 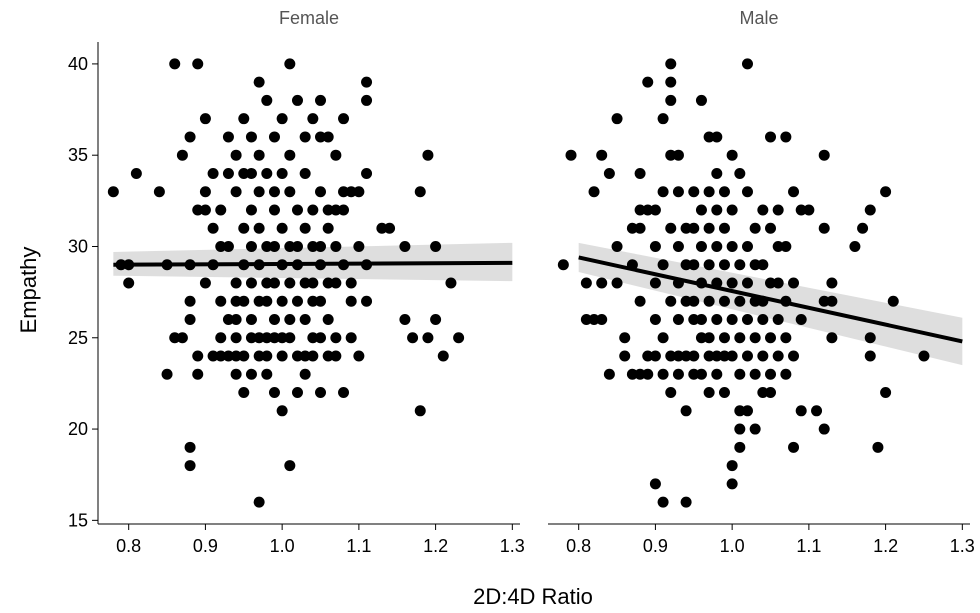 I want to click on y-tick-label: 20, so click(x=78, y=429).